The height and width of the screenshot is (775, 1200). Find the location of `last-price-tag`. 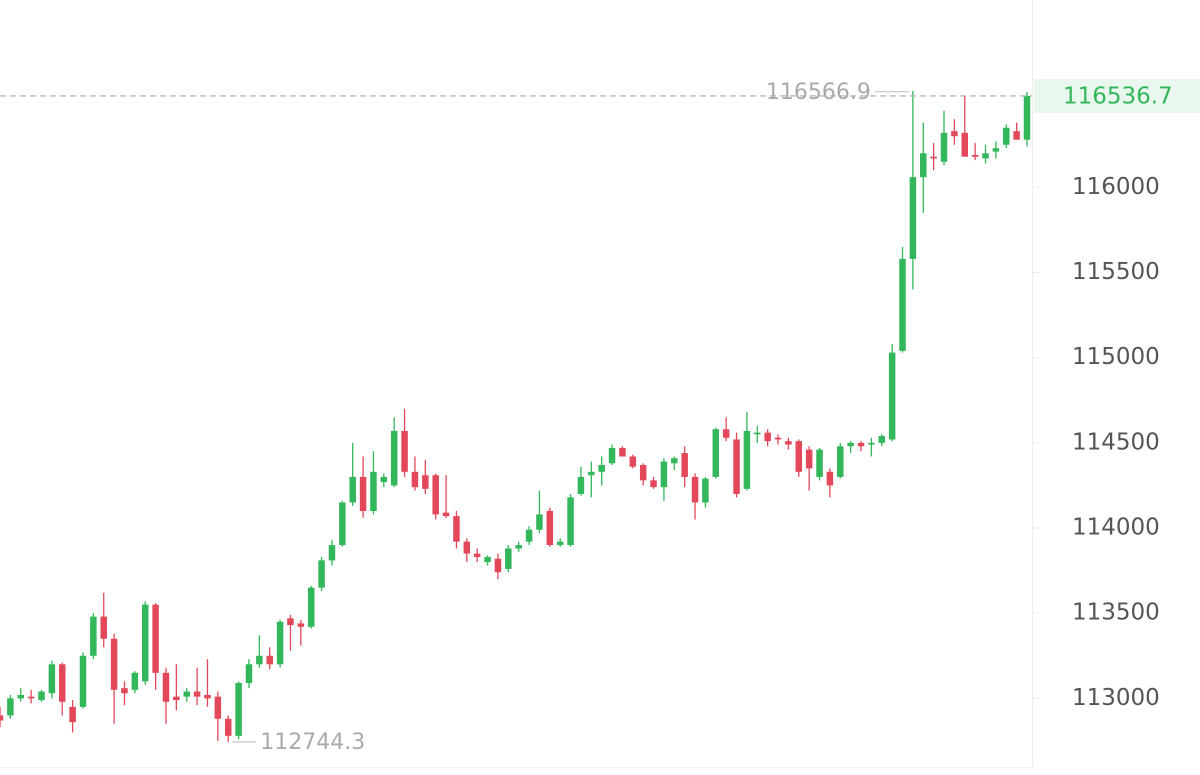

last-price-tag is located at coordinates (1117, 95).